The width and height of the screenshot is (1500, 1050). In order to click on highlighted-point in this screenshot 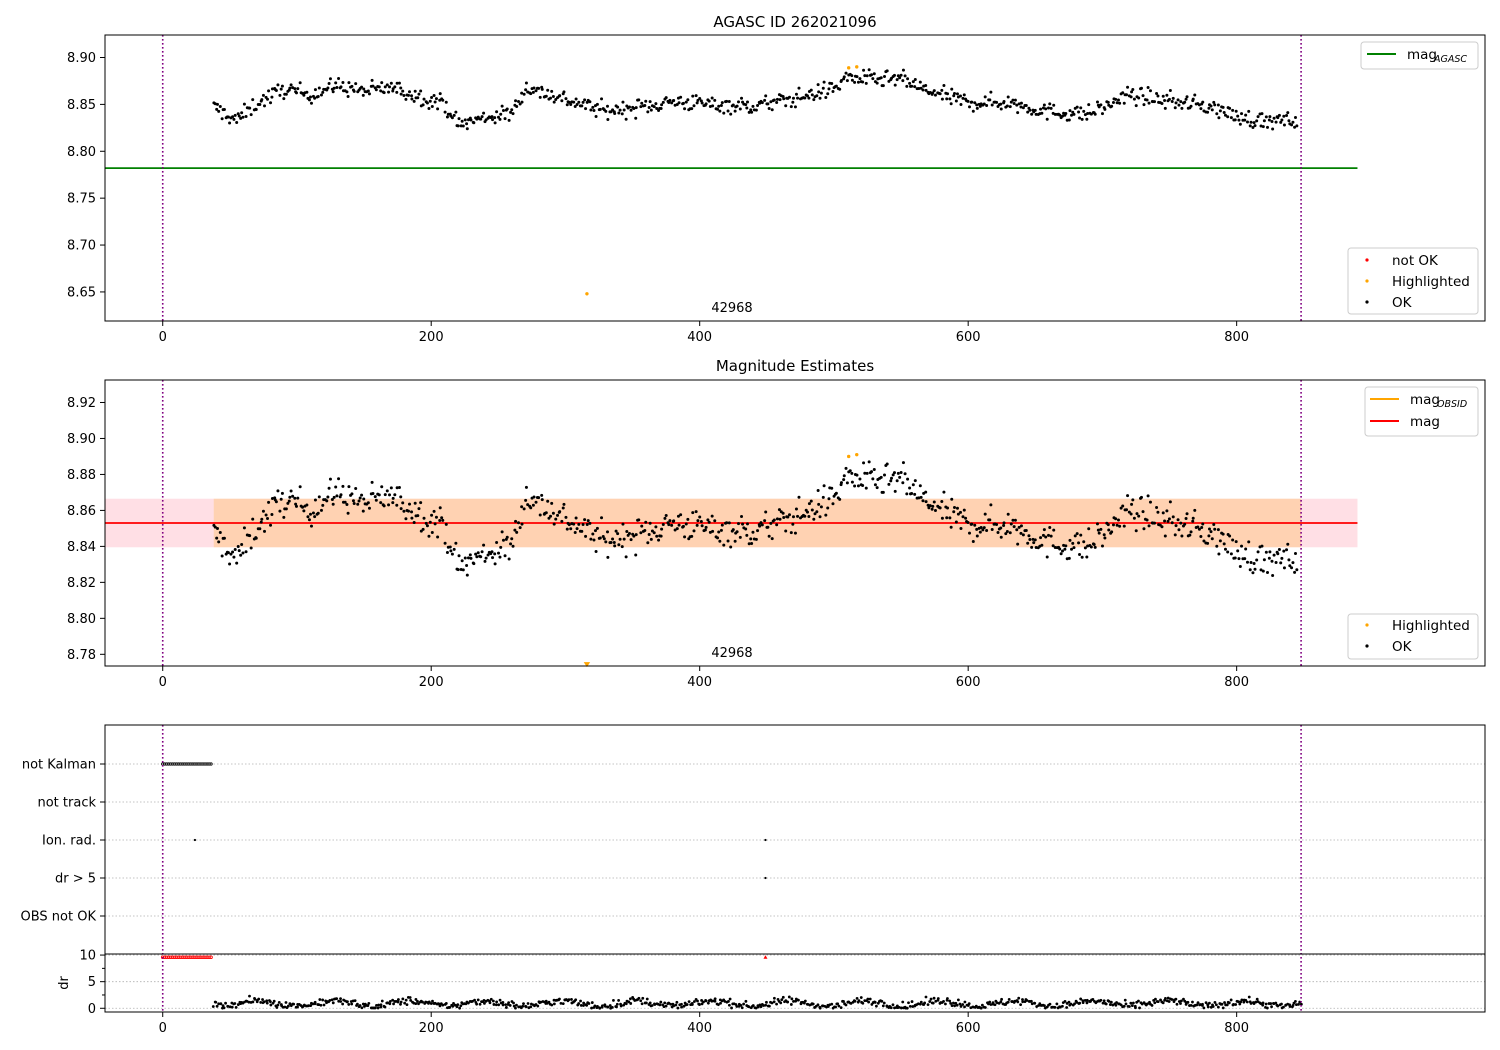, I will do `click(848, 68)`.